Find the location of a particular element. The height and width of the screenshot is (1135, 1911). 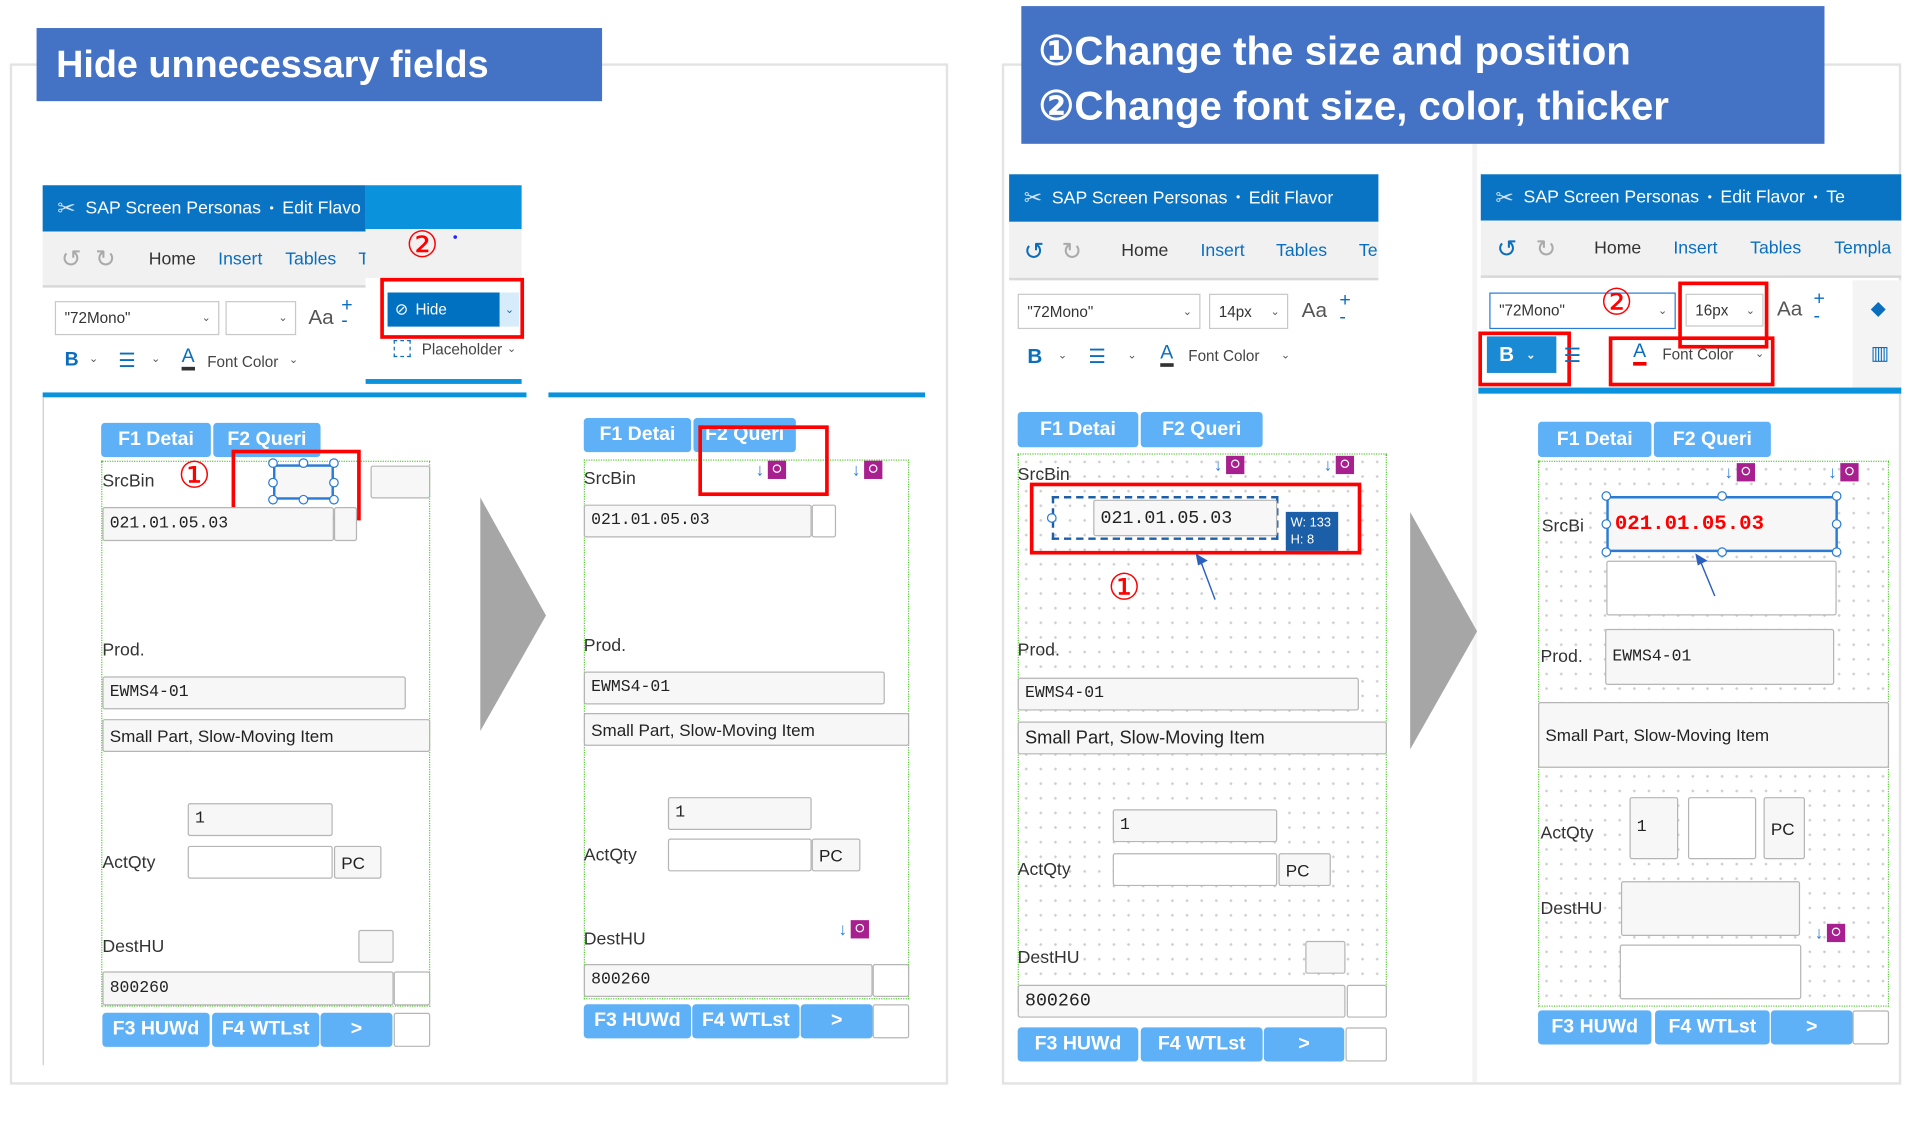

next-button: > is located at coordinates (836, 1021).